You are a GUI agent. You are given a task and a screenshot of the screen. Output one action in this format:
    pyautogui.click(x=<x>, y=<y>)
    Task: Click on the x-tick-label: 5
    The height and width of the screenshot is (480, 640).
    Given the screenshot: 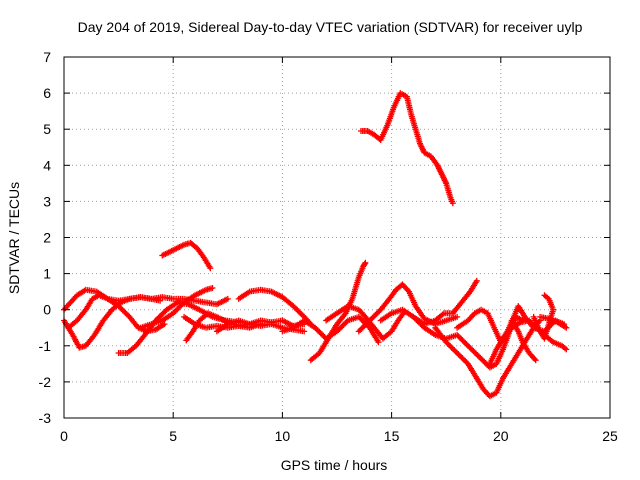 What is the action you would take?
    pyautogui.click(x=173, y=436)
    